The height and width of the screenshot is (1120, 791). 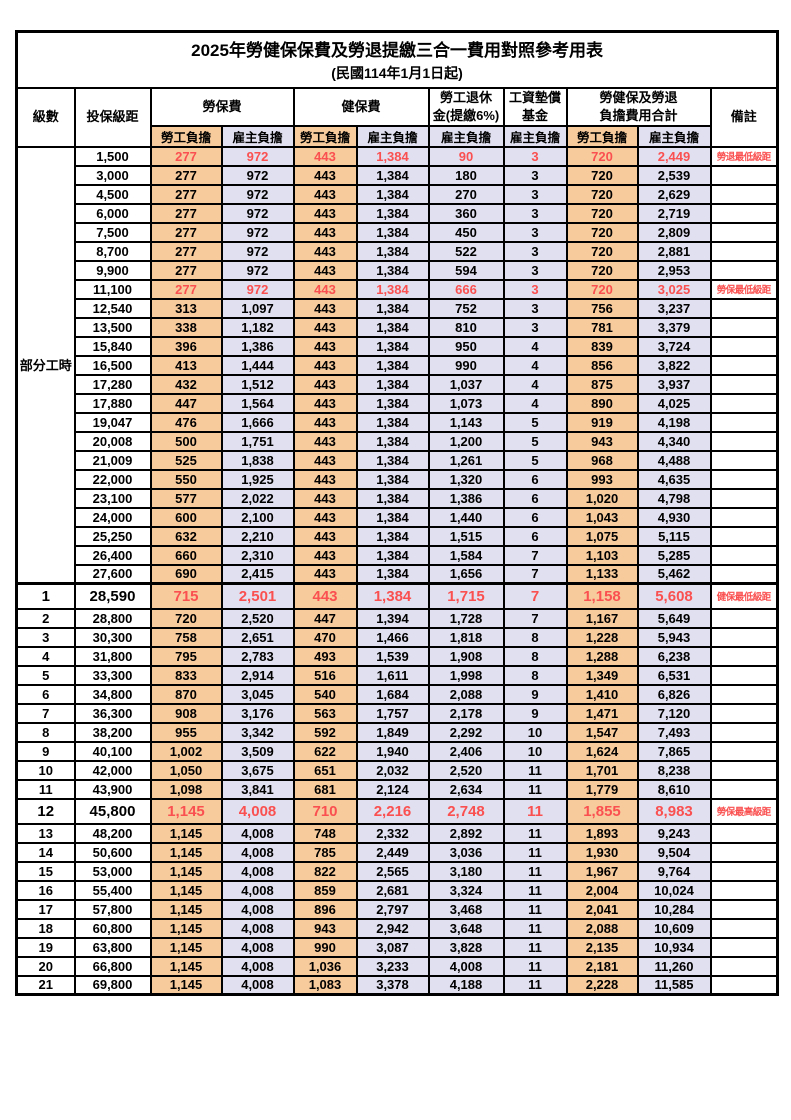 I want to click on col-header-pension: 勞工退休 金(提繳6%), so click(x=466, y=106).